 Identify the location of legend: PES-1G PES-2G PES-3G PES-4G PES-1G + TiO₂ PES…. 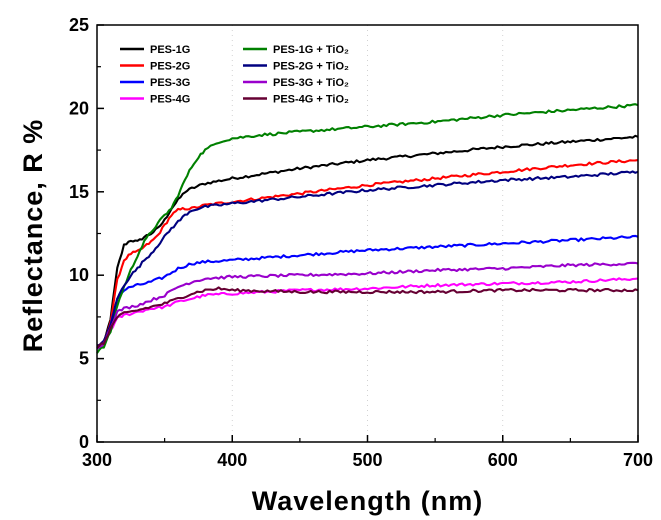
(234, 75).